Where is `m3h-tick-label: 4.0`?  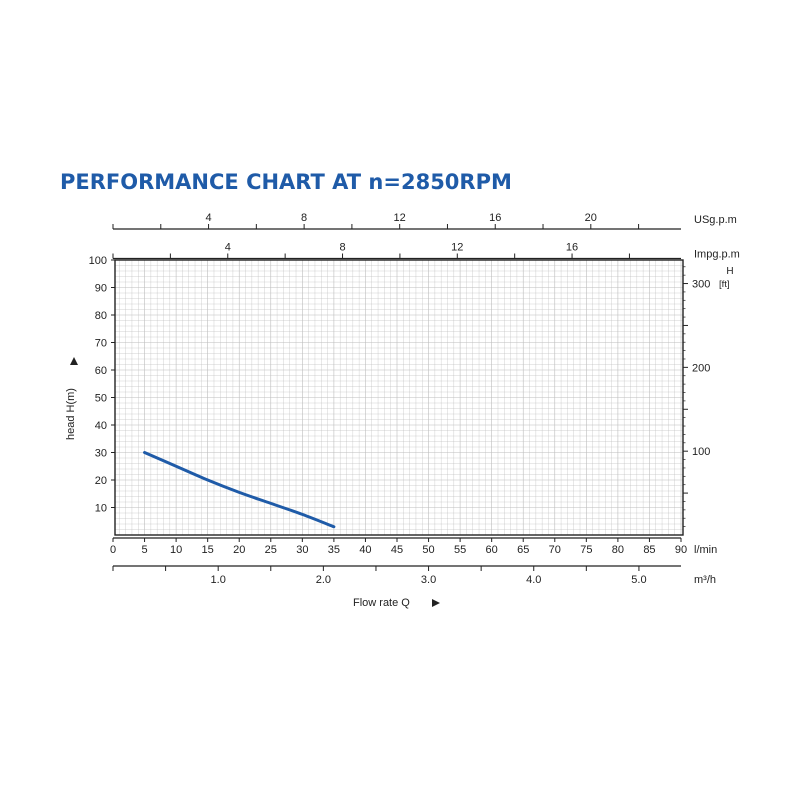 m3h-tick-label: 4.0 is located at coordinates (533, 580).